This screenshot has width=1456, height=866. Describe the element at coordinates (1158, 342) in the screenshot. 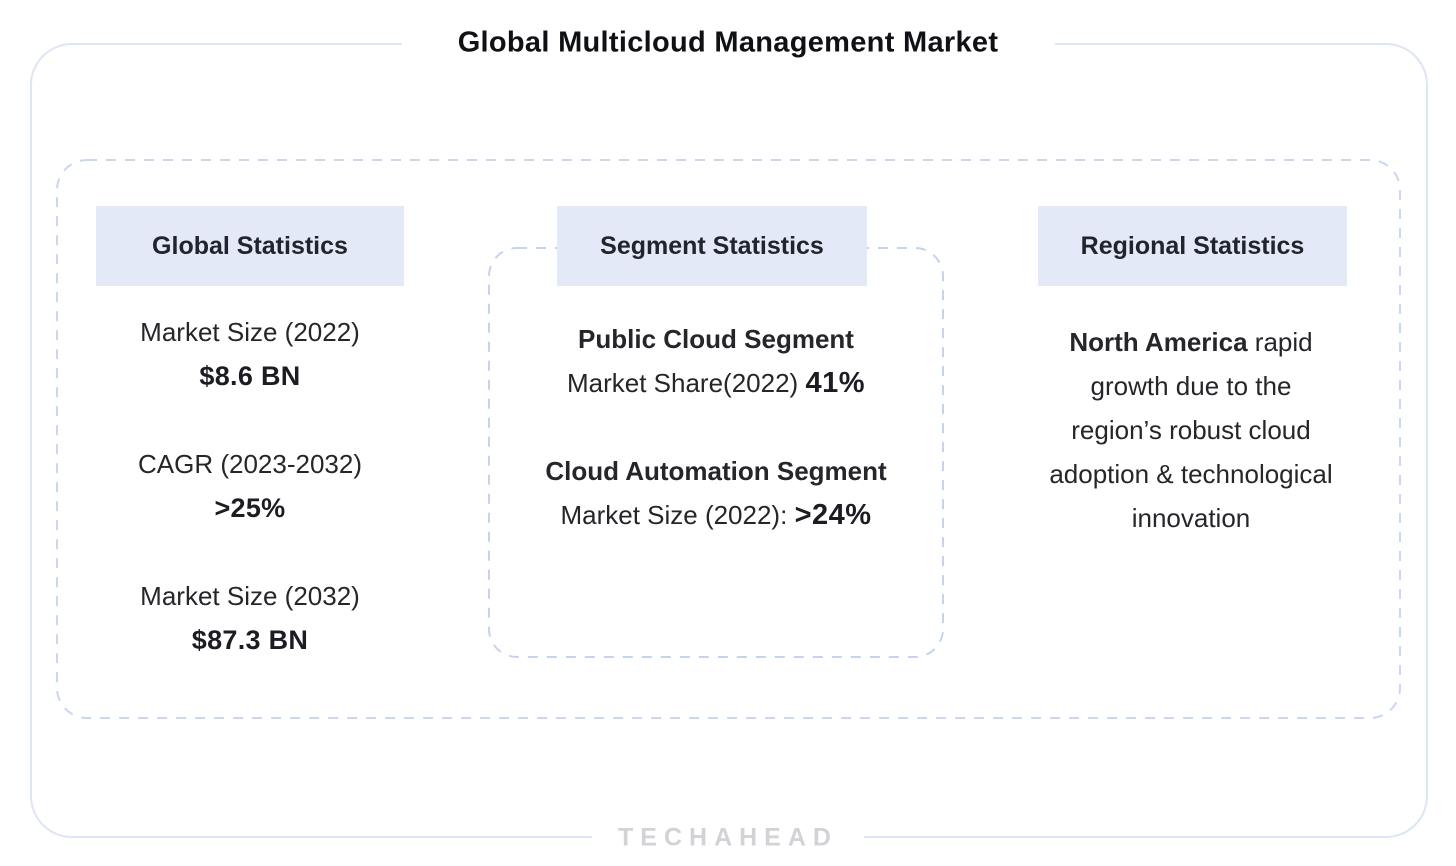

I see `regional-highlight: North America` at that location.